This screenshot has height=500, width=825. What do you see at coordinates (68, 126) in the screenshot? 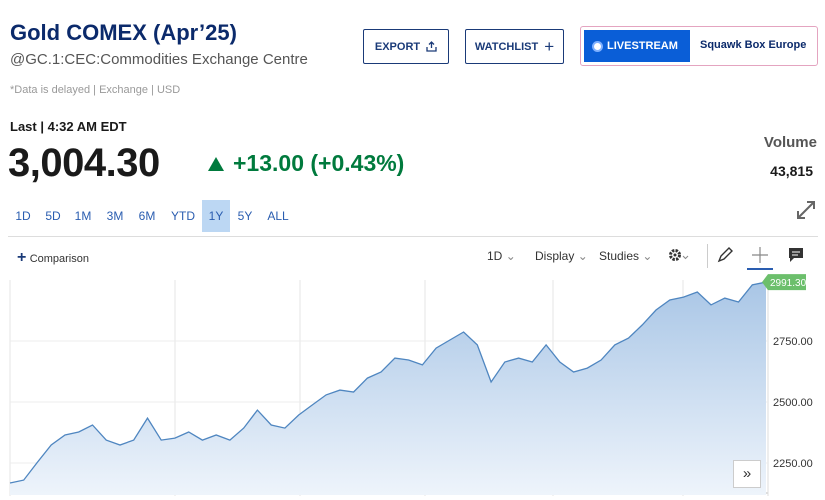
I see `last-time: Last | 4:32 AM EDT` at bounding box center [68, 126].